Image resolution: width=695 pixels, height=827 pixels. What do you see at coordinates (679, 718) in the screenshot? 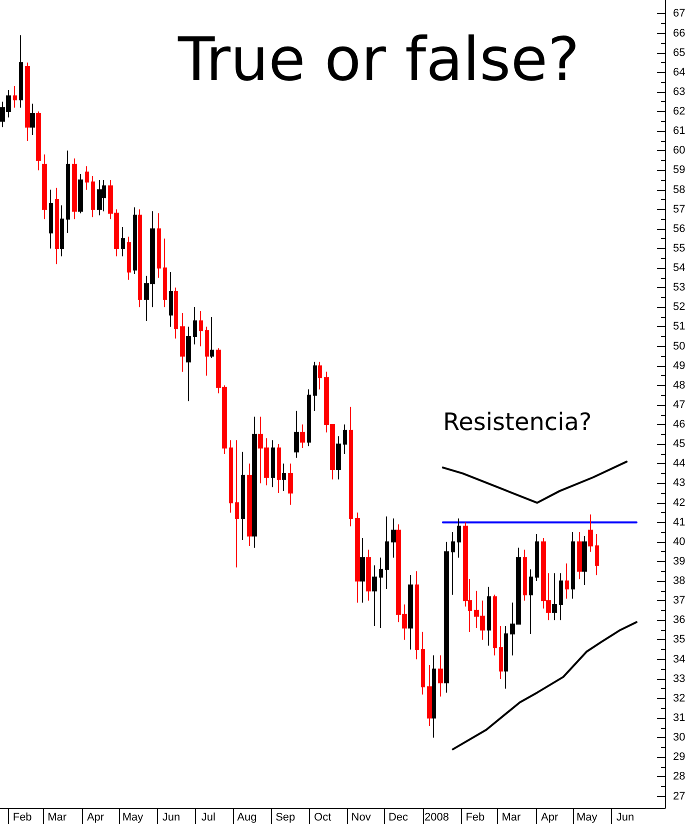
I see `y-tick-label: 31` at bounding box center [679, 718].